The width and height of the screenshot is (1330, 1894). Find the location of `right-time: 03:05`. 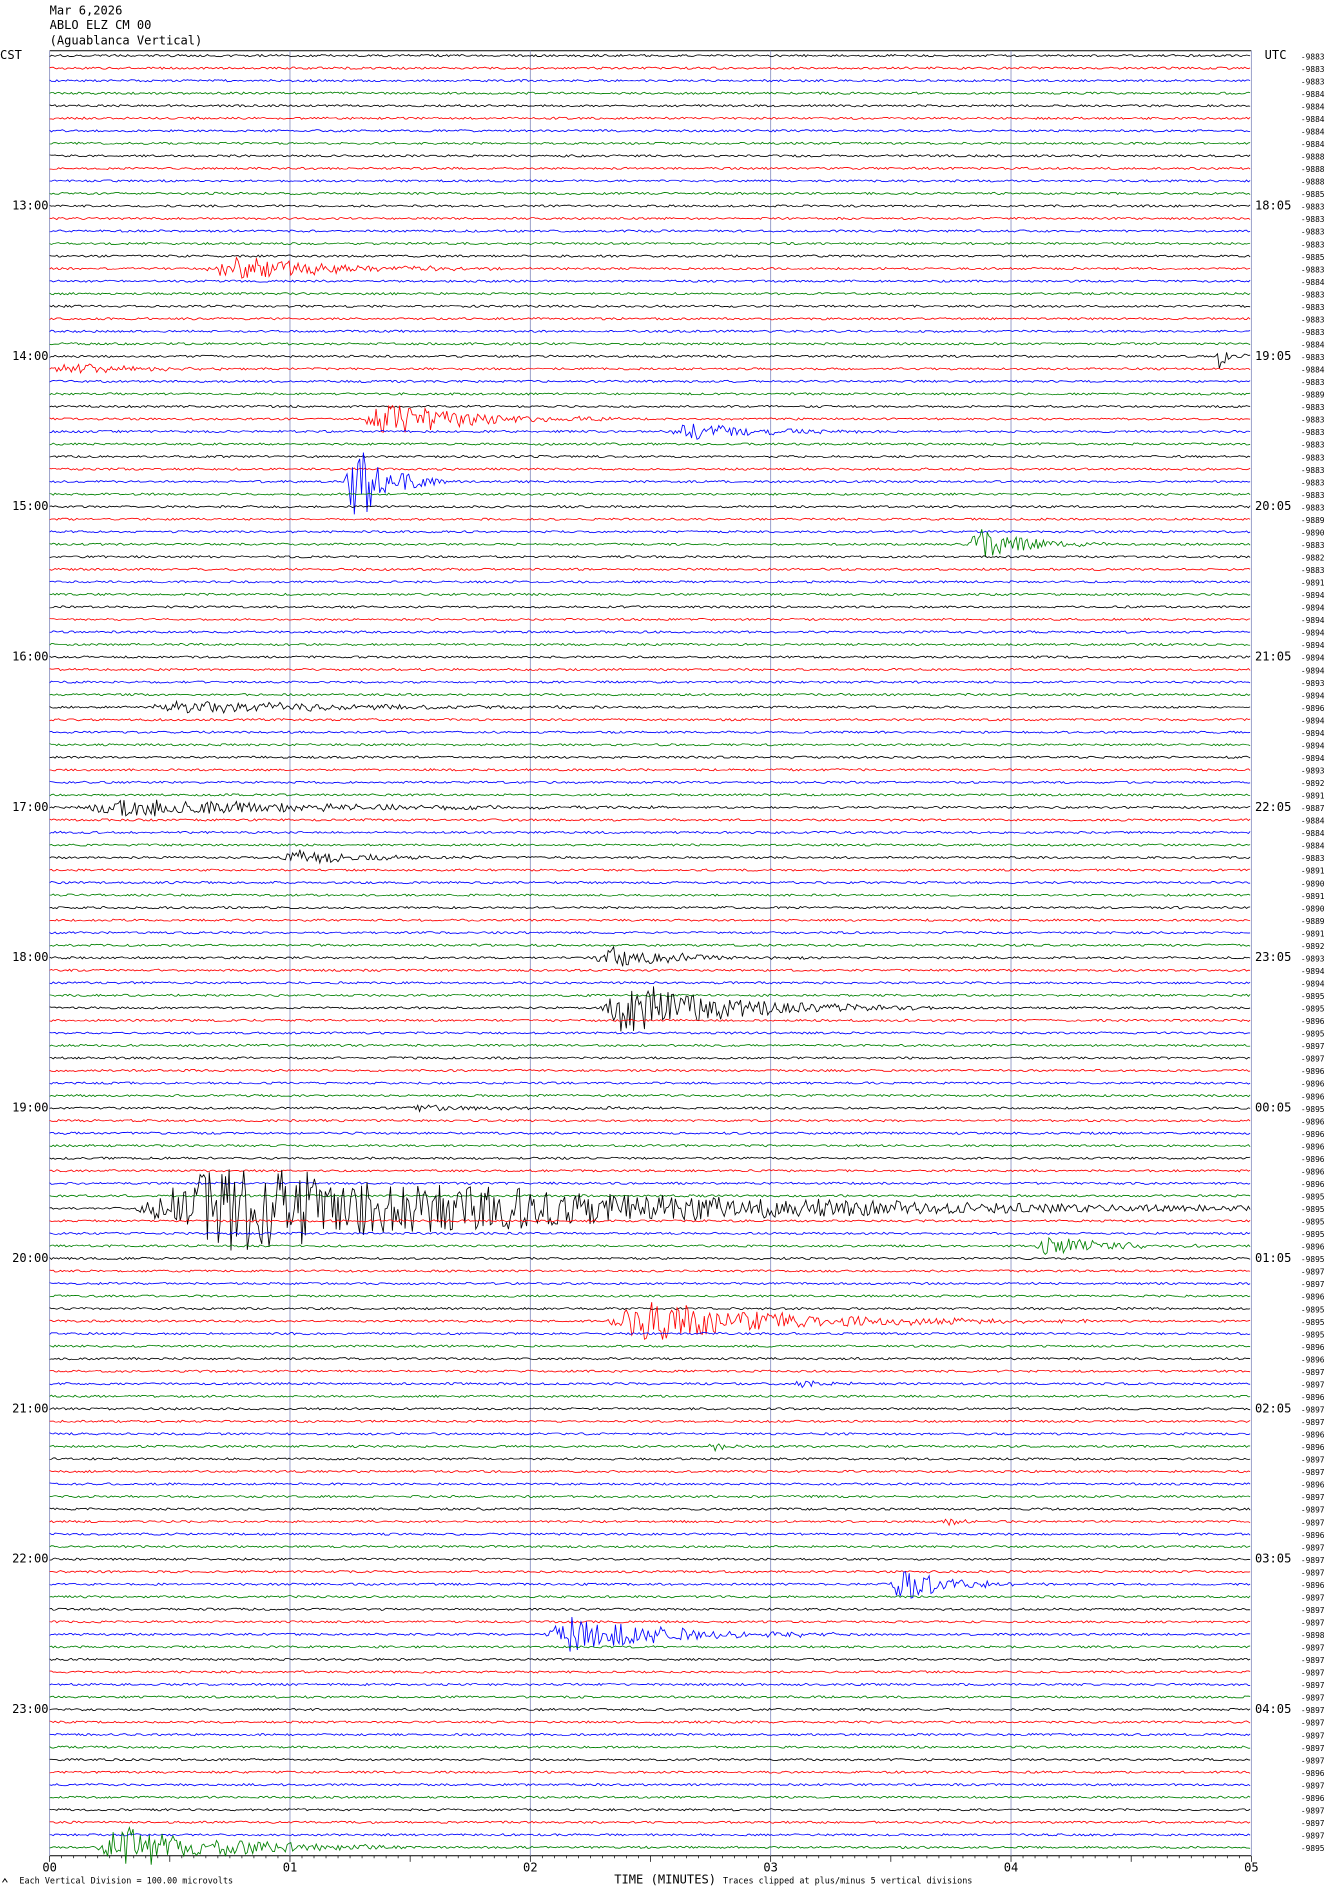

right-time: 03:05 is located at coordinates (1273, 1559).